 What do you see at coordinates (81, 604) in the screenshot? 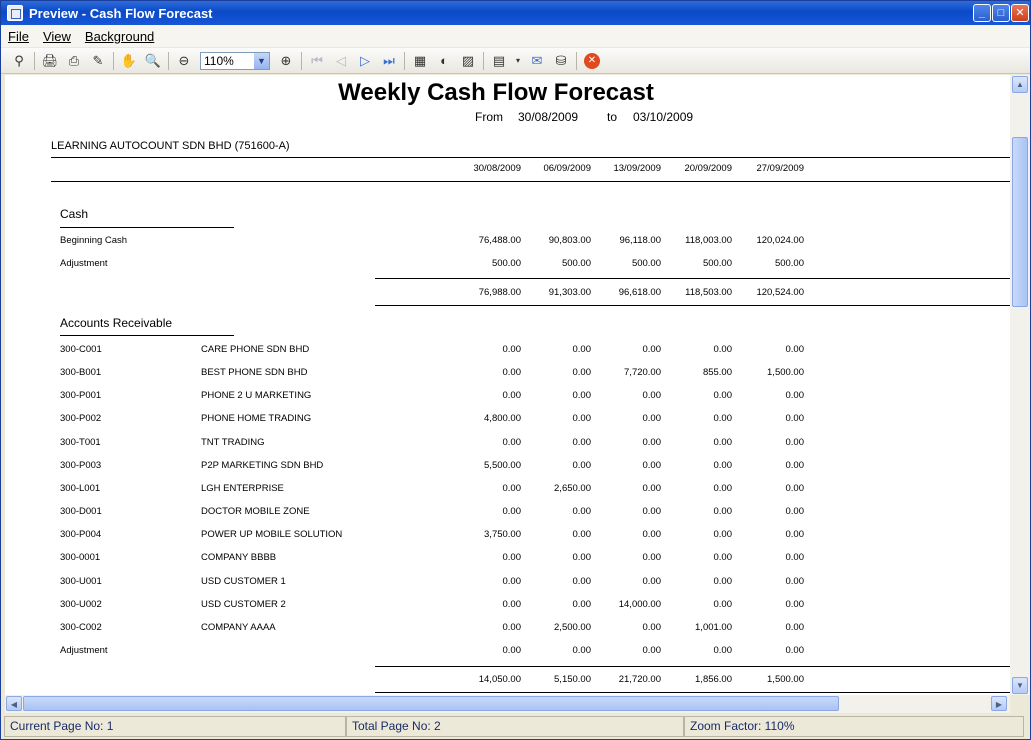
I see `ar-account-code: 300-U002` at bounding box center [81, 604].